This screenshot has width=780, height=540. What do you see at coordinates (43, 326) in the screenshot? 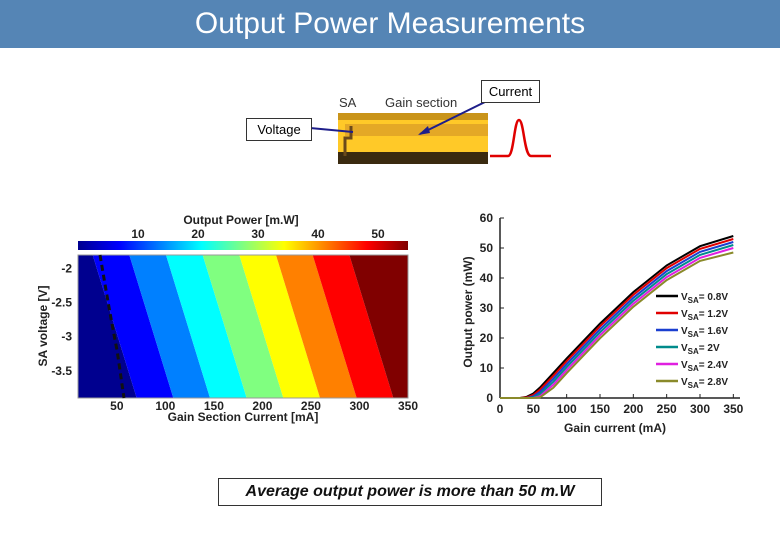
I see `heatmap-y-axis-label: SA voltage [V]` at bounding box center [43, 326].